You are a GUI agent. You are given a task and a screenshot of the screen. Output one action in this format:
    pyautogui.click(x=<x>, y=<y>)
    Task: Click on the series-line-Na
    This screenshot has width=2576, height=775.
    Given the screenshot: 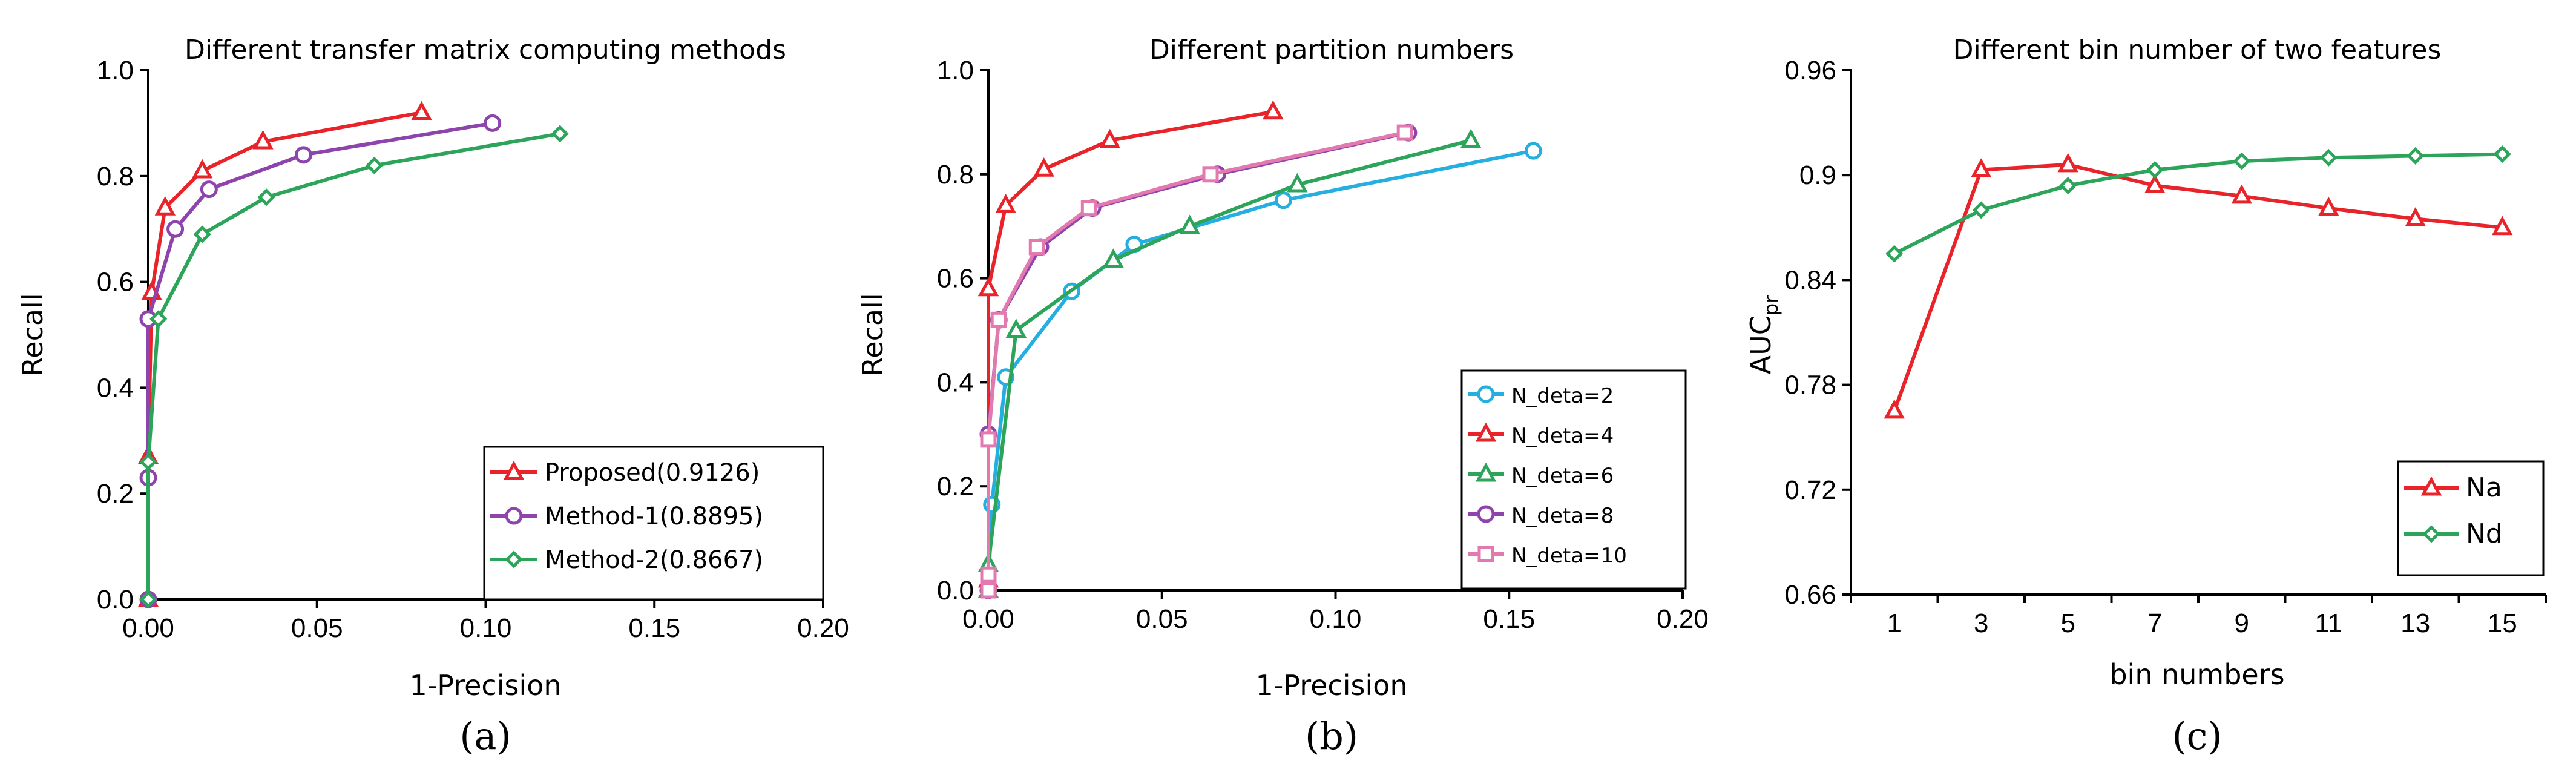 What is the action you would take?
    pyautogui.click(x=2197, y=287)
    